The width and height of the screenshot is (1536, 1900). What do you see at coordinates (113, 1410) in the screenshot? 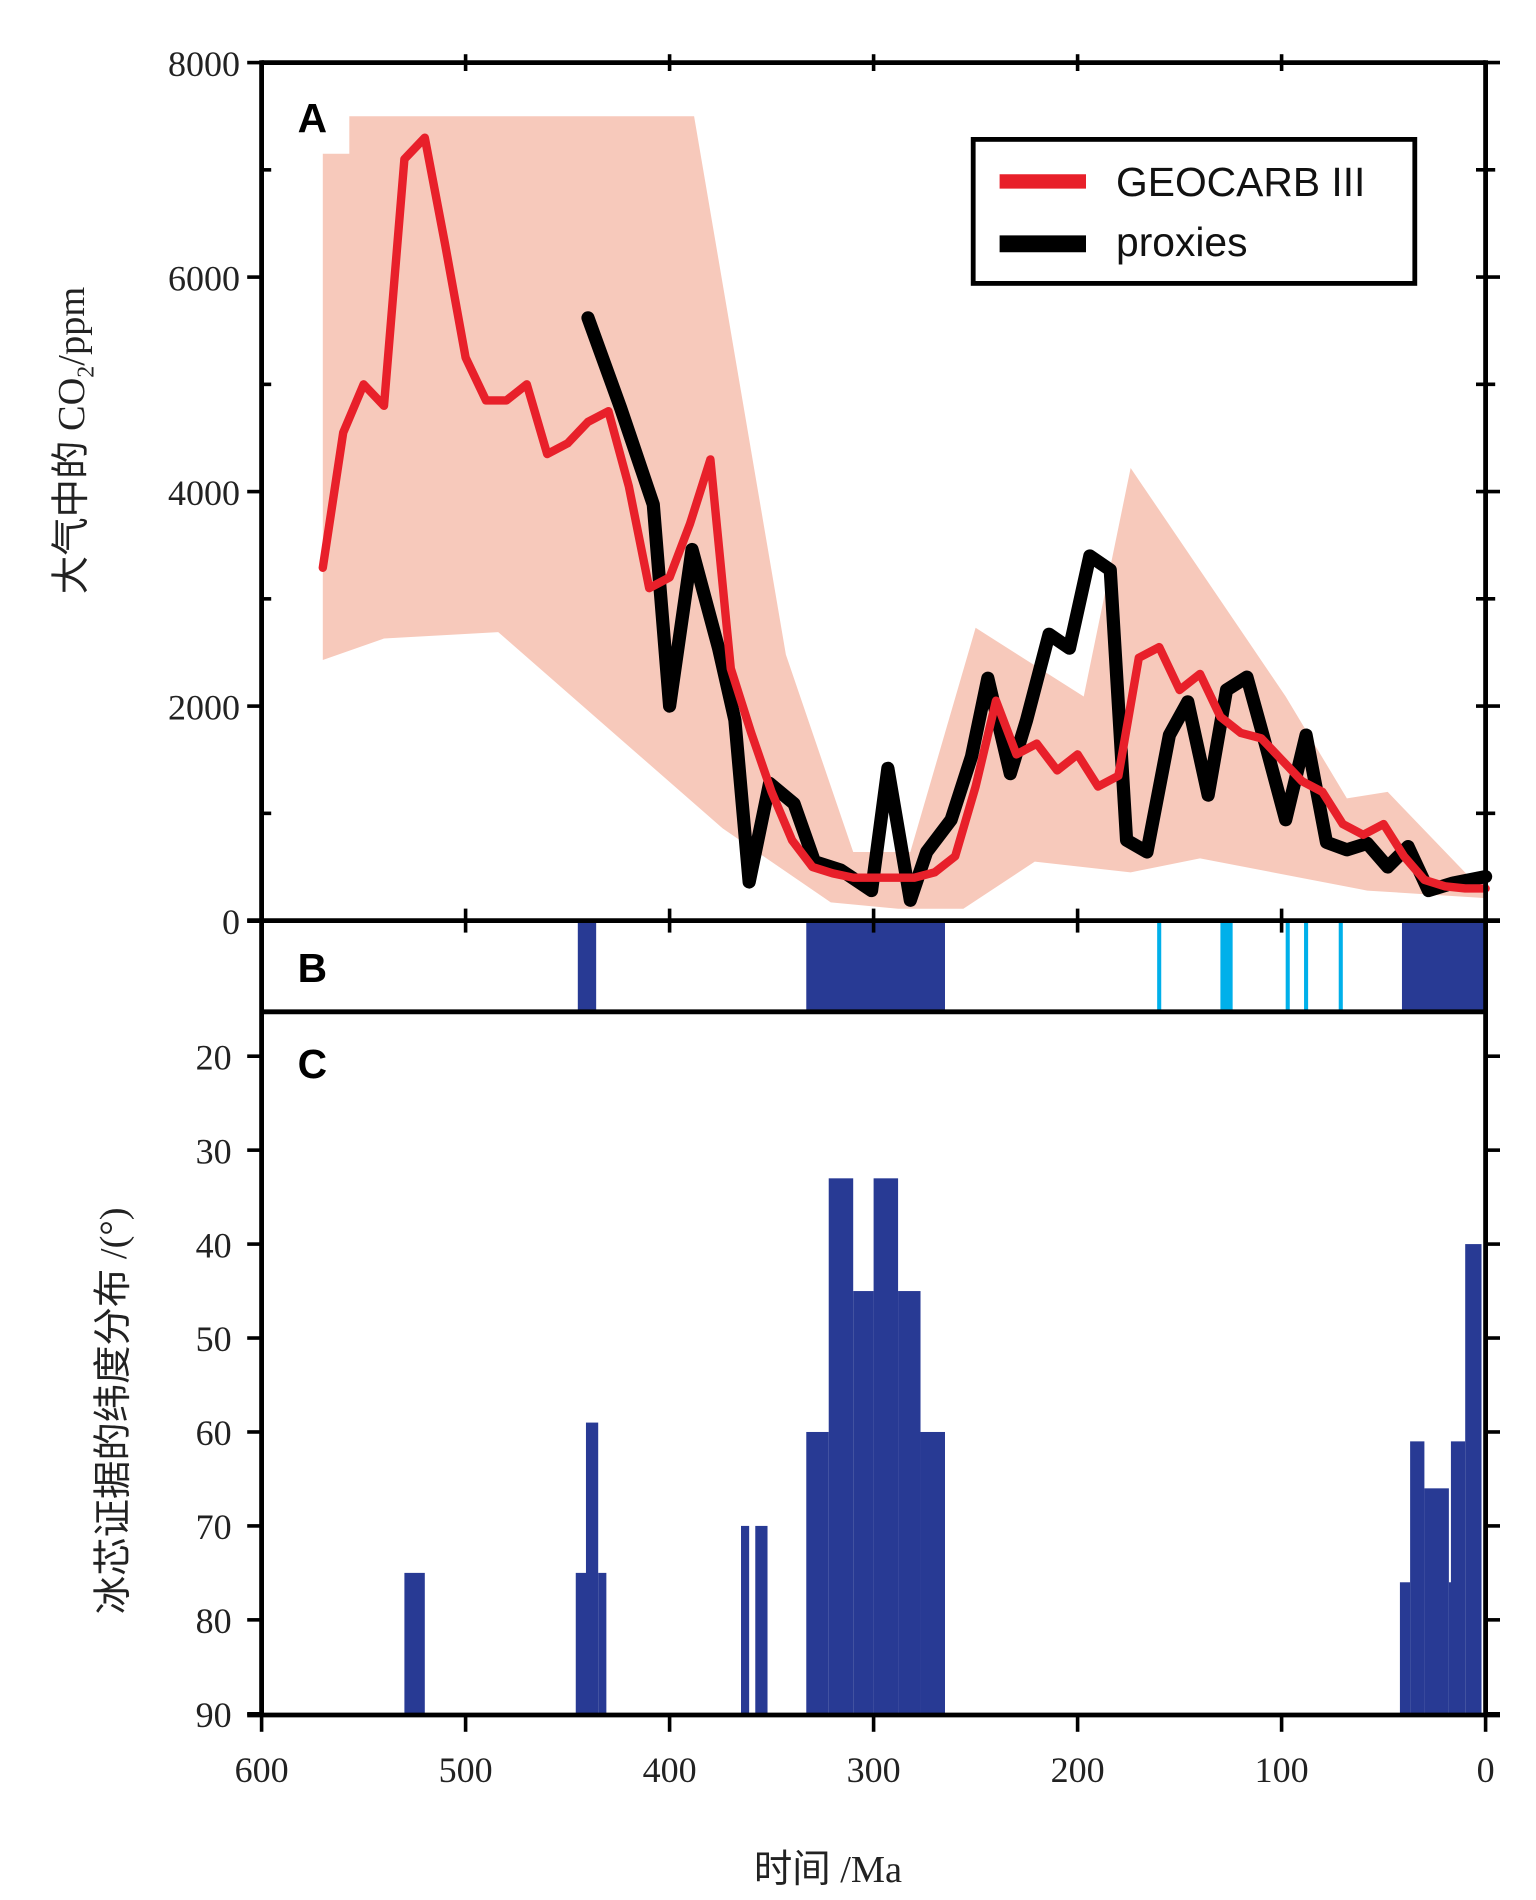
I see `y-axis-title-c: 冰芯证据的纬度分布 /(°)` at bounding box center [113, 1410].